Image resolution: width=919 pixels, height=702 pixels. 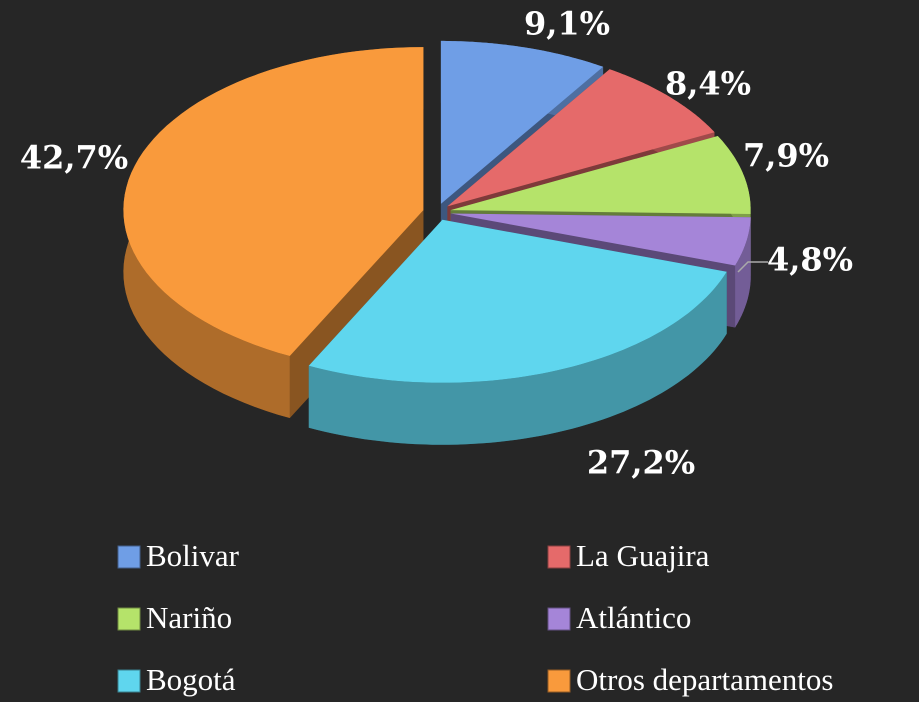 I want to click on leader-line, so click(x=752, y=267).